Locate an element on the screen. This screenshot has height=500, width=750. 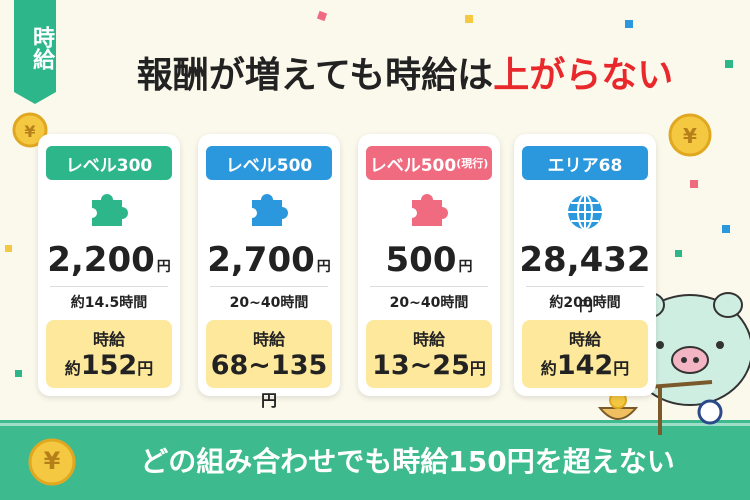
title-main: 報酬が増えても時給は is located at coordinates (315, 75).